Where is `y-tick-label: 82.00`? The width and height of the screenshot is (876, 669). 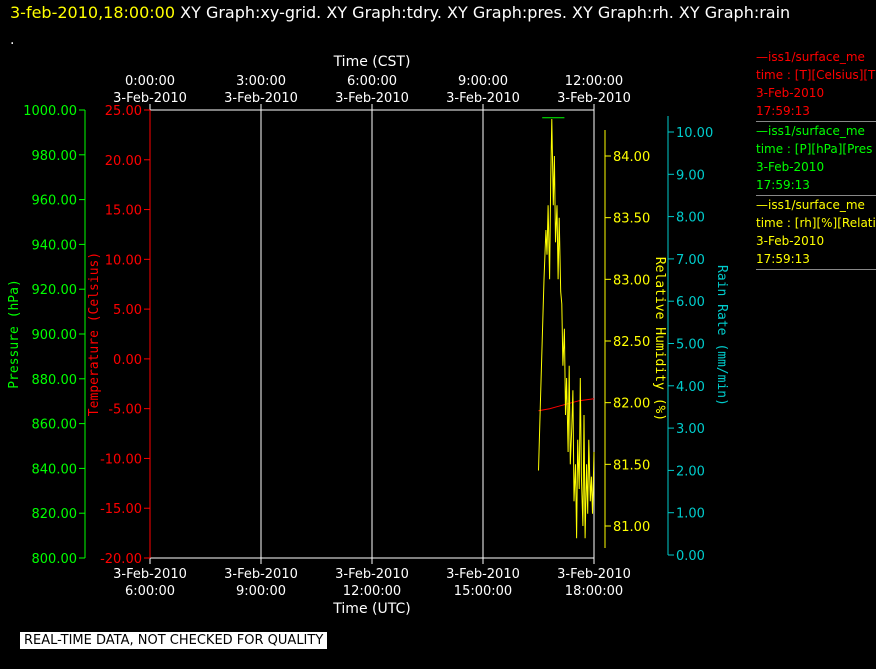 y-tick-label: 82.00 is located at coordinates (631, 404).